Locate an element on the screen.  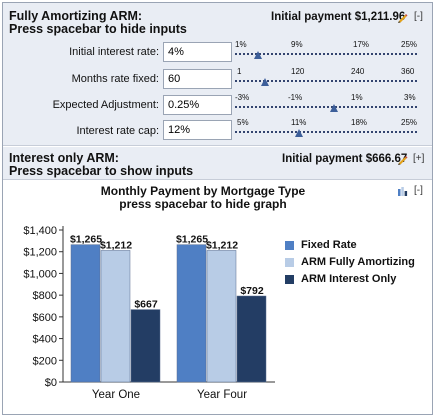
x-axis-category-label: Year Four is located at coordinates (222, 395).